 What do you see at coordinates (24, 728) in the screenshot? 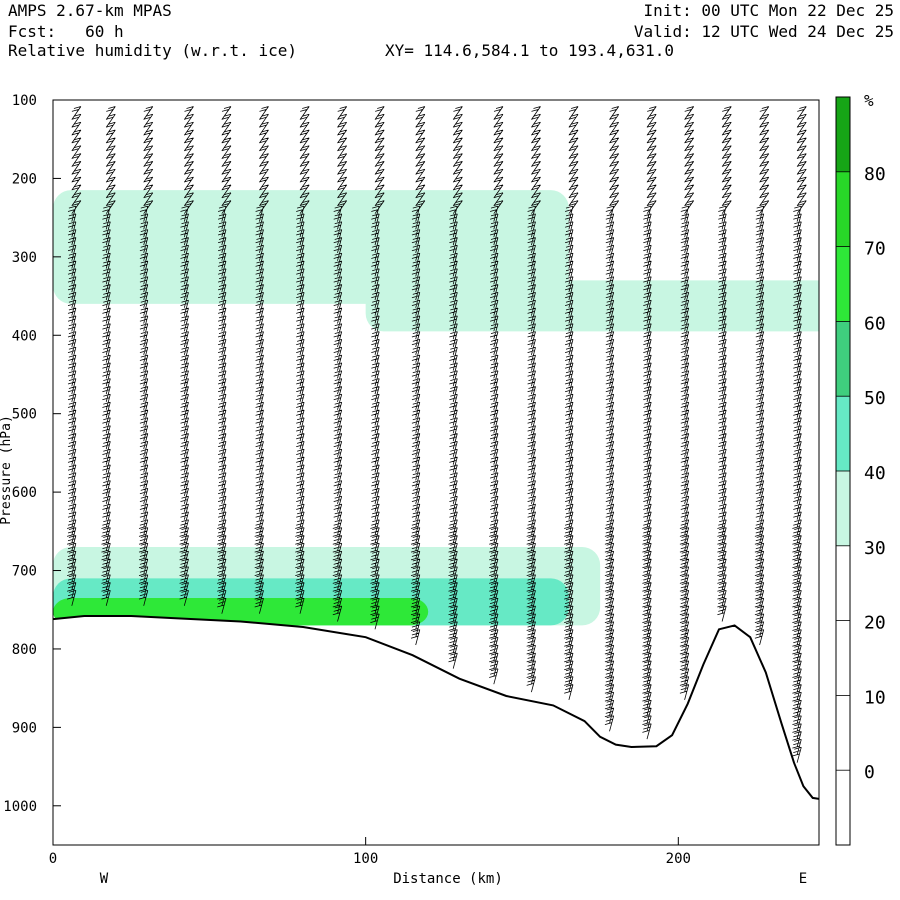
I see `y-tick-label-8: 900` at bounding box center [24, 728].